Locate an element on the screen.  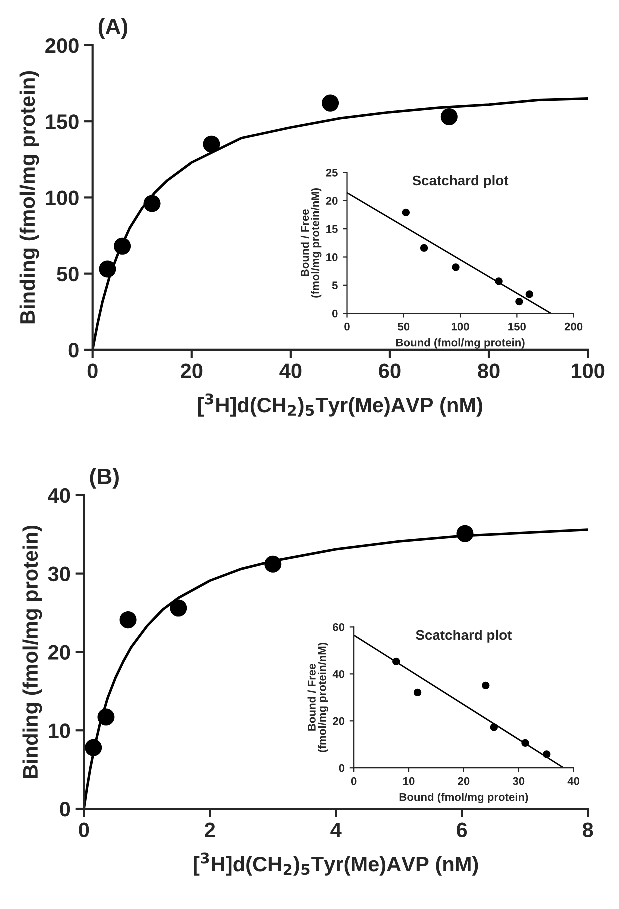
chart-title: (B) is located at coordinates (104, 478).